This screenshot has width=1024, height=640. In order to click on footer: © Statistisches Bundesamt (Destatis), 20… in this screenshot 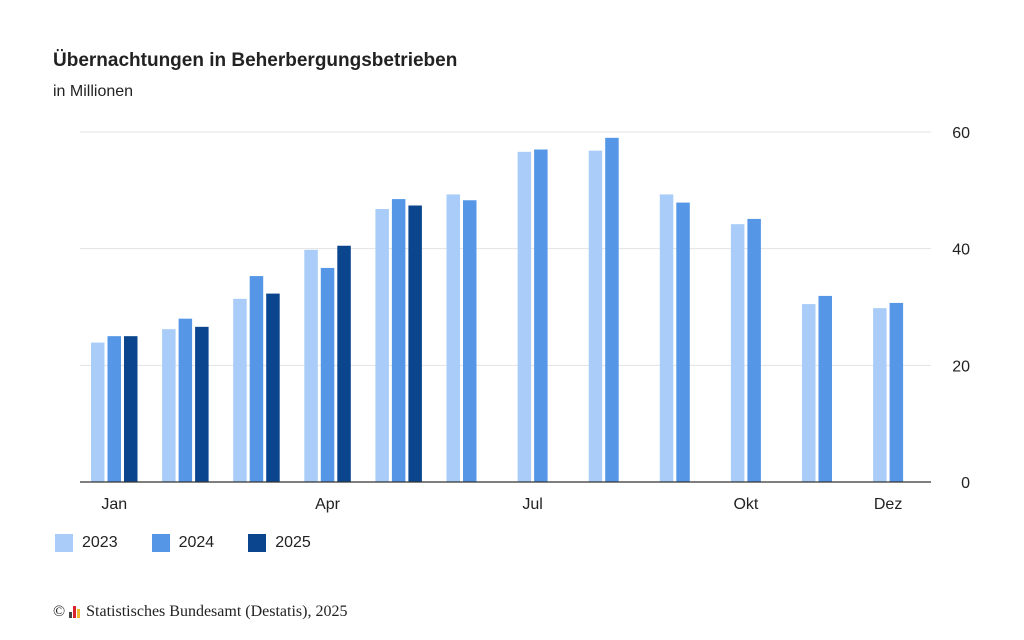, I will do `click(200, 612)`.